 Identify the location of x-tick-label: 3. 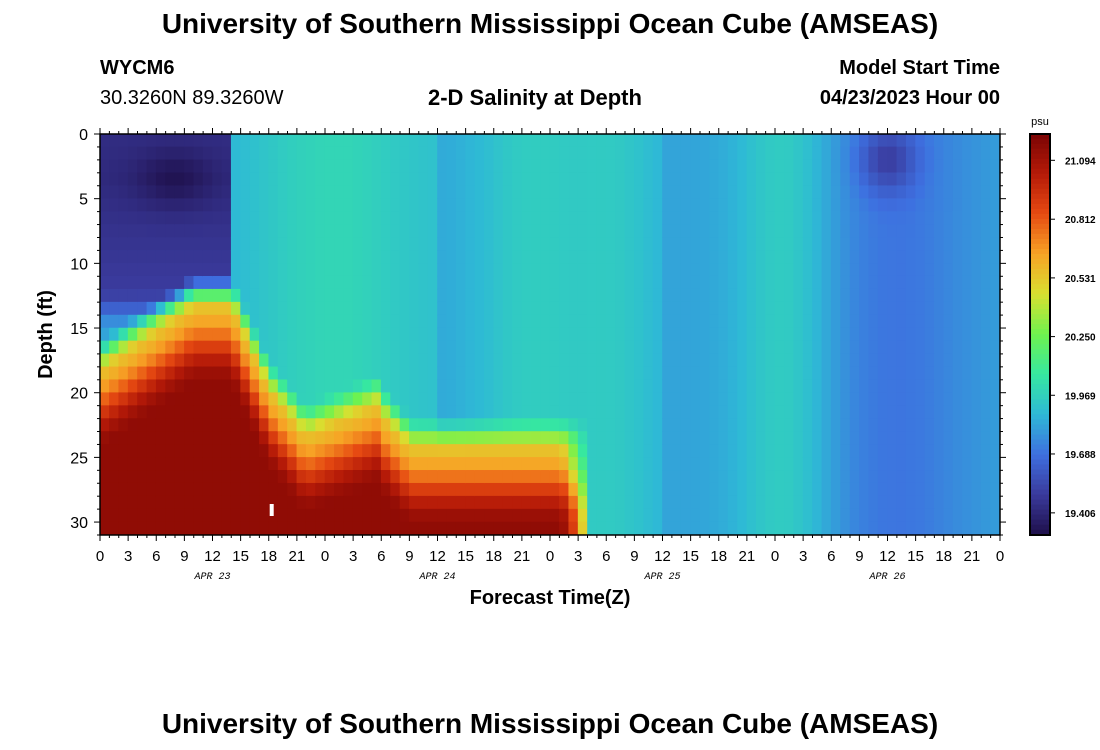
(353, 556).